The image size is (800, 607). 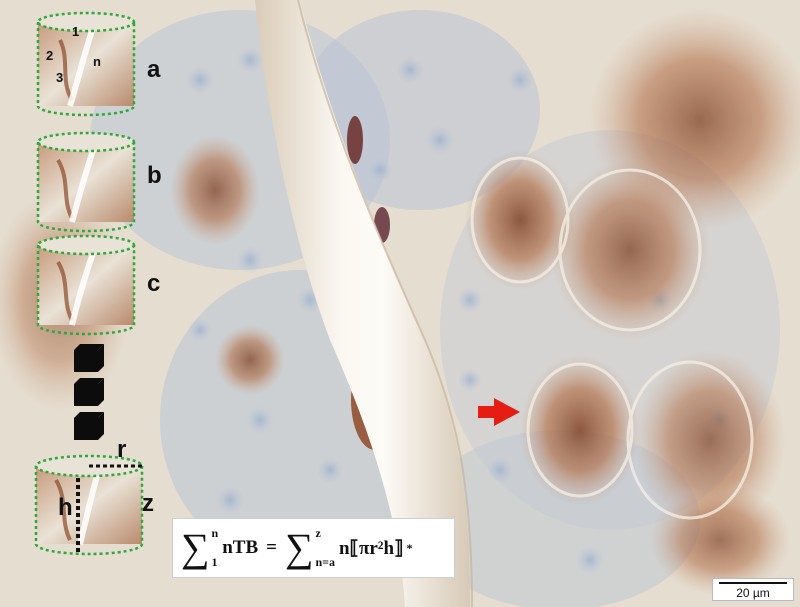 What do you see at coordinates (753, 583) in the screenshot?
I see `scale-bar-line` at bounding box center [753, 583].